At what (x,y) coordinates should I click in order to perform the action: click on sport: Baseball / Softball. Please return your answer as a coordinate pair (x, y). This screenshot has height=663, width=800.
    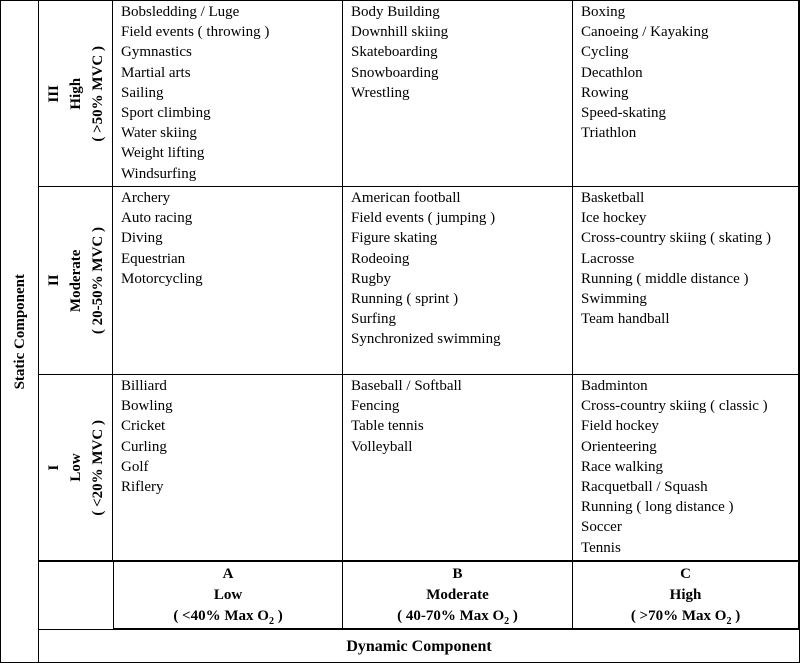
    Looking at the image, I should click on (406, 386).